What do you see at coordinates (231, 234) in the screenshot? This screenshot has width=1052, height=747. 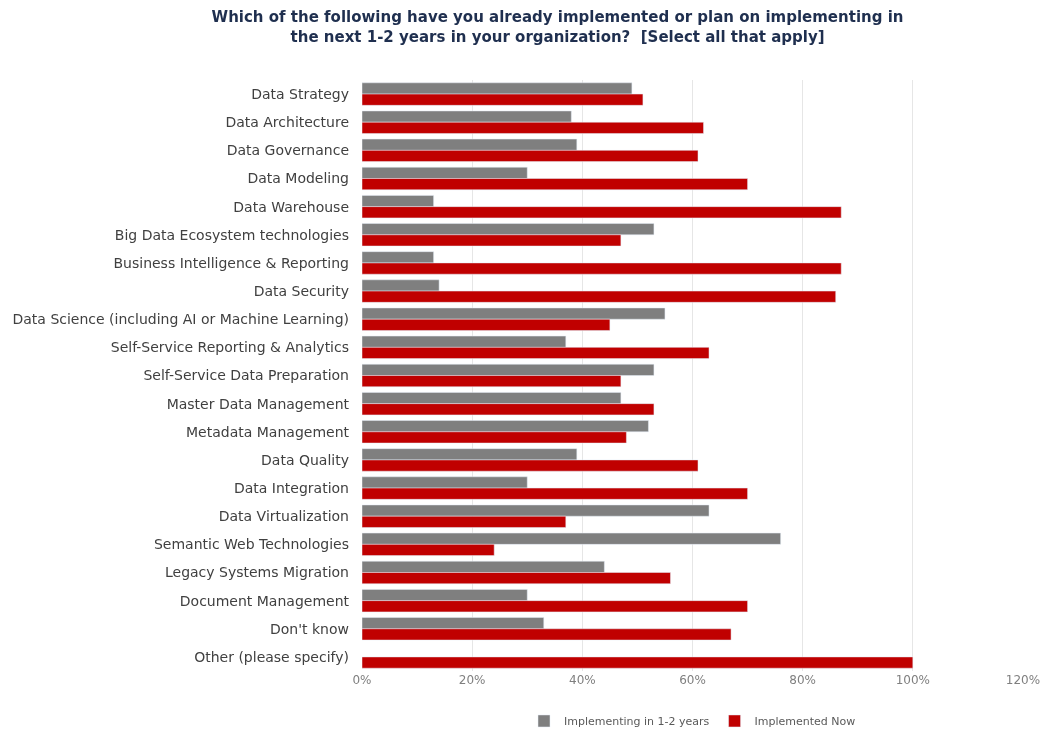 I see `y-tick-label: Big Data Ecosystem technologies` at bounding box center [231, 234].